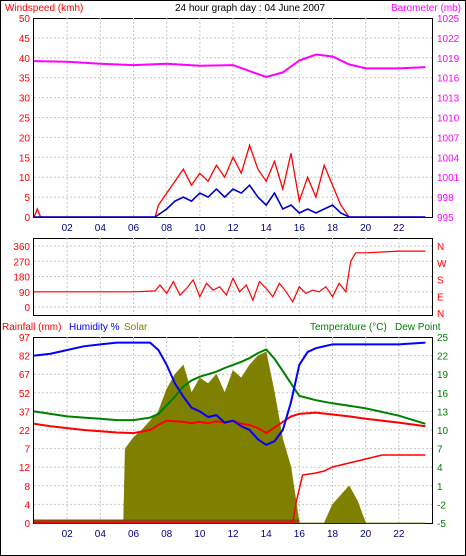  What do you see at coordinates (25, 119) in the screenshot?
I see `windspeed-tick: 25` at bounding box center [25, 119].